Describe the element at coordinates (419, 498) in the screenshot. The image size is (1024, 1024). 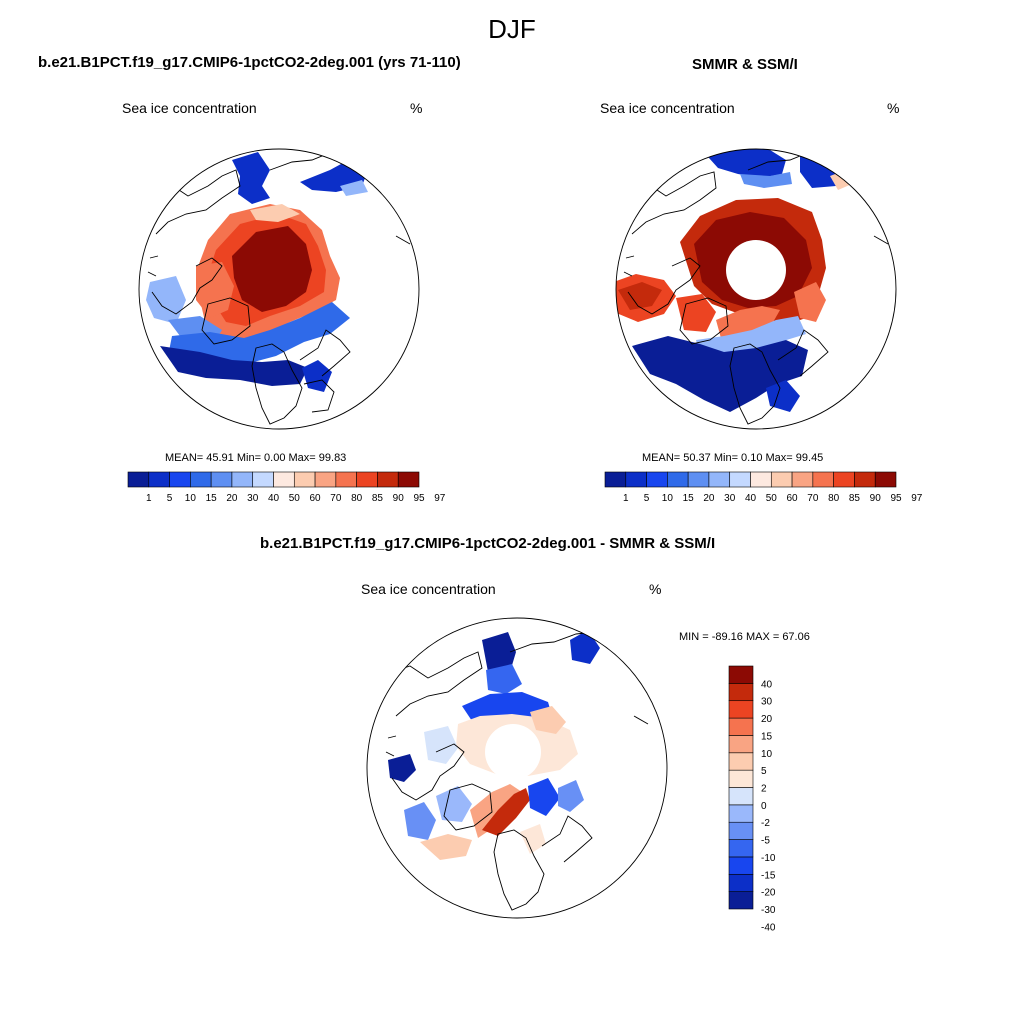
I see `model-colorbar-tick: 95` at that location.